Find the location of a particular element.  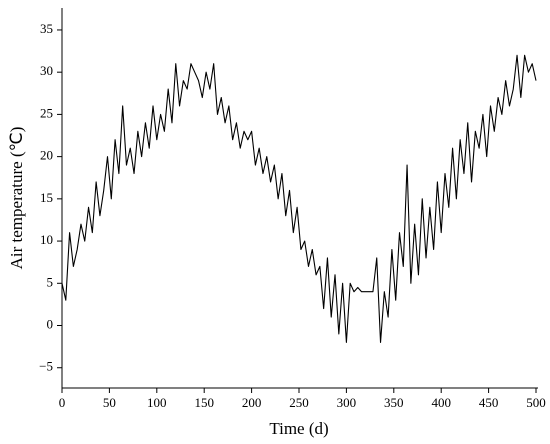

y-tick-label: 20 is located at coordinates (46, 155).